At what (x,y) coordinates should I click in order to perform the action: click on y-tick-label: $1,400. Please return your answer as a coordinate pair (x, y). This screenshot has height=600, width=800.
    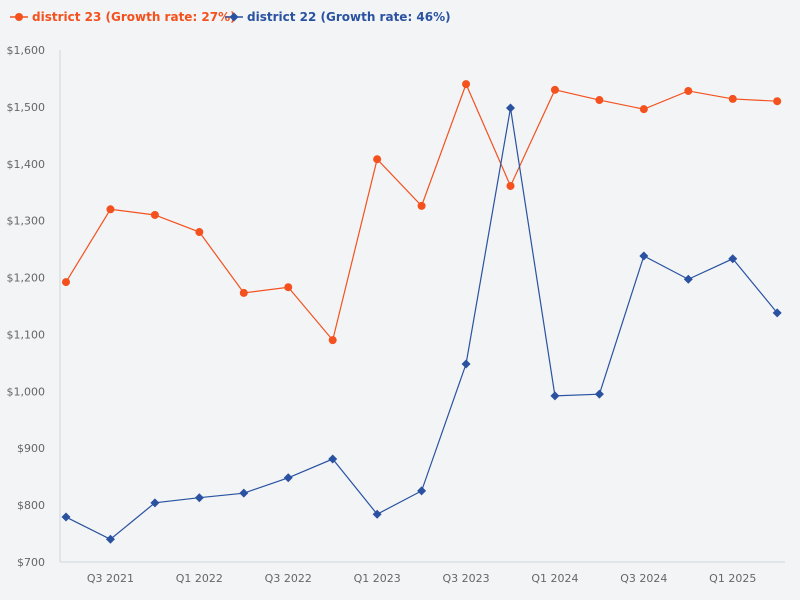
    Looking at the image, I should click on (26, 164).